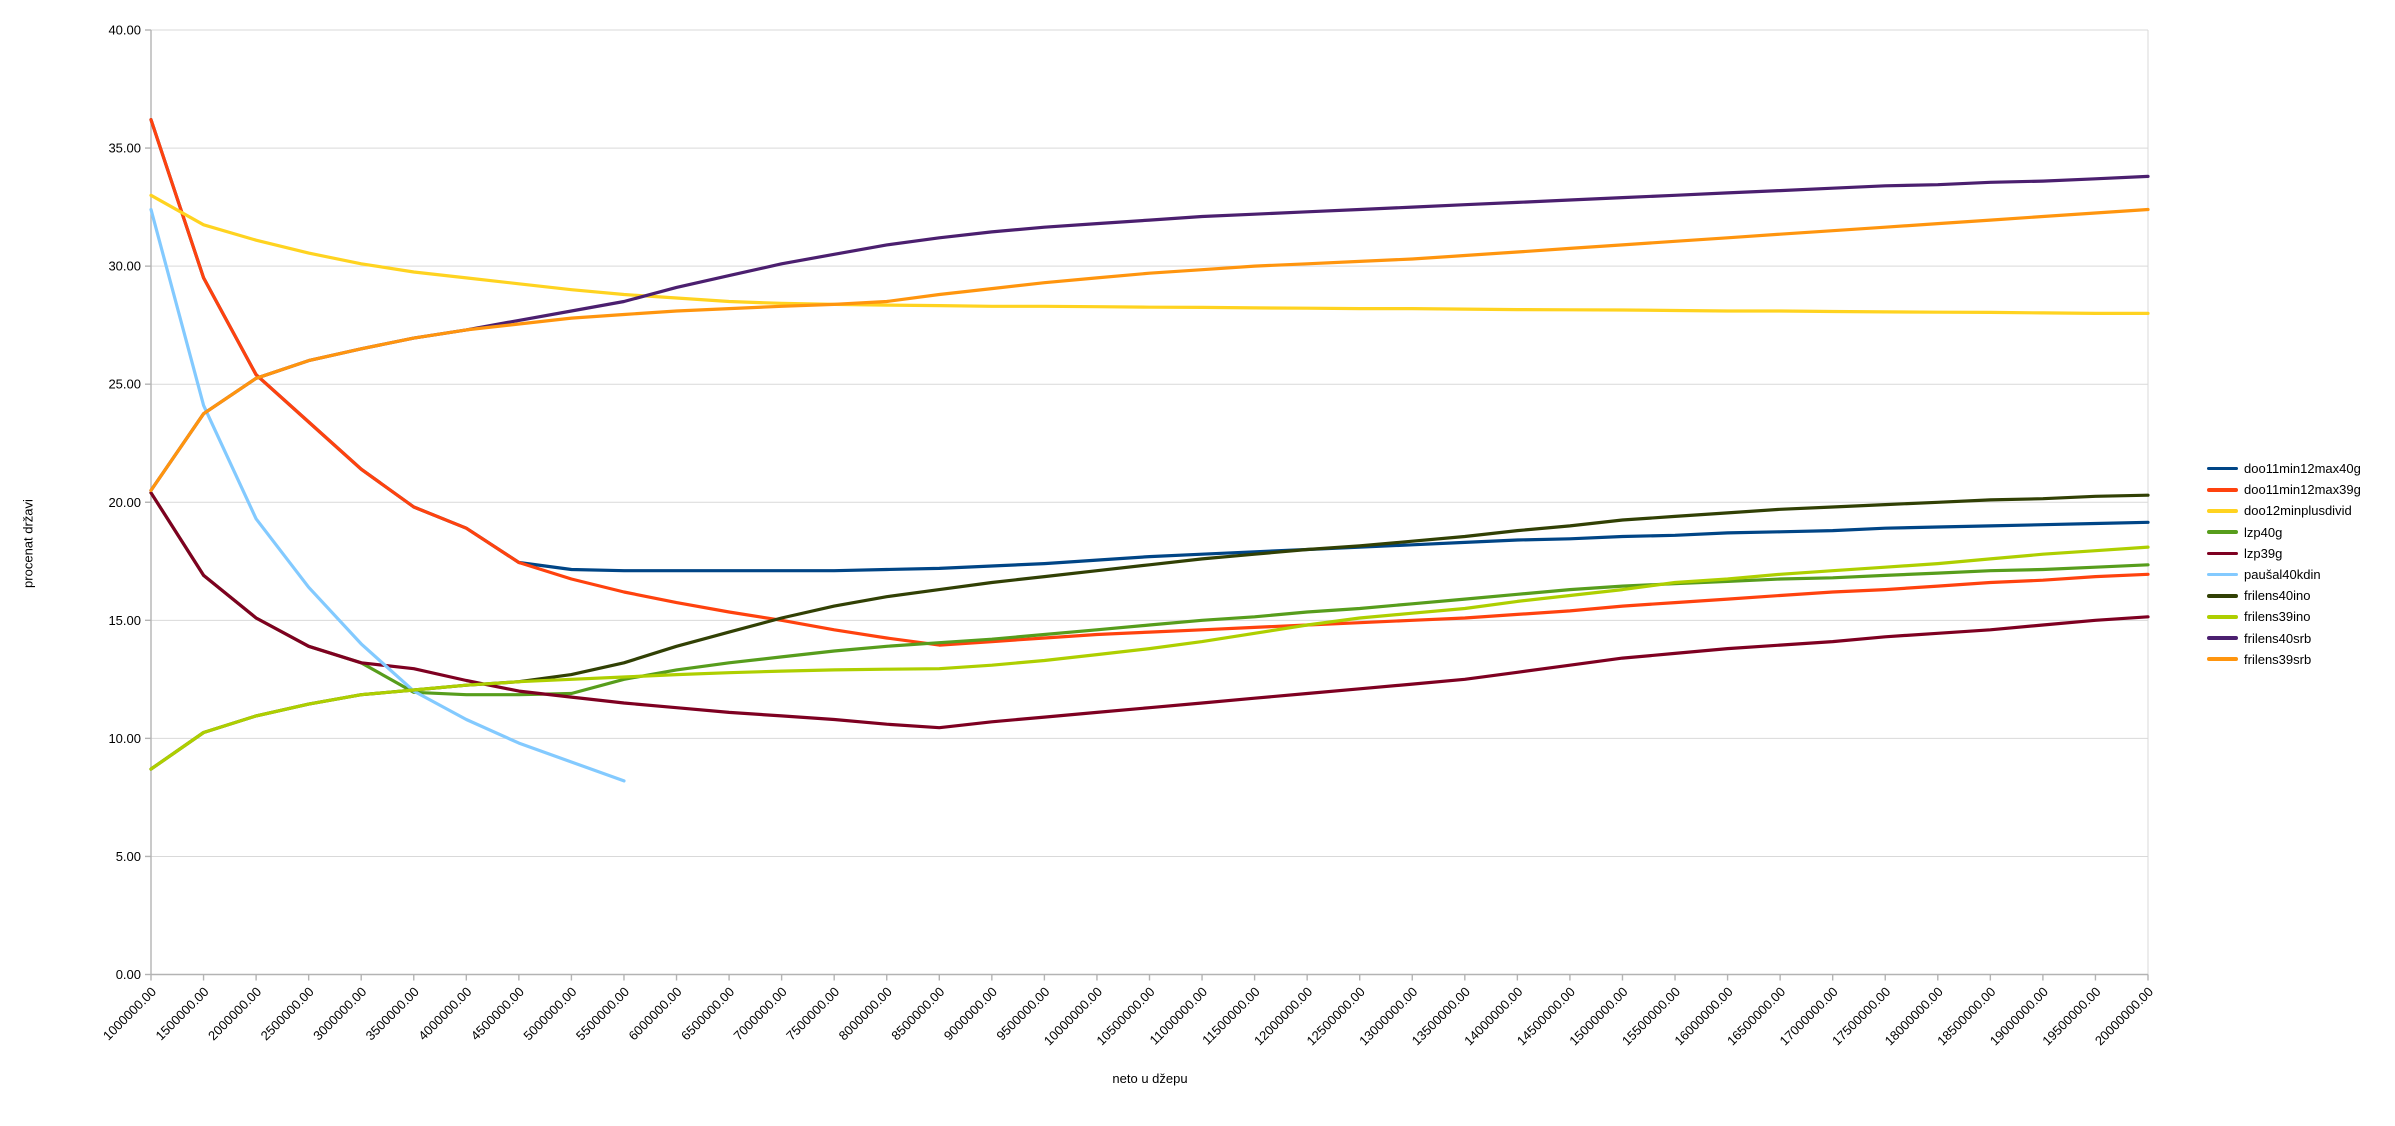 The width and height of the screenshot is (2395, 1126). What do you see at coordinates (2263, 553) in the screenshot?
I see `legend-label: lzp39g` at bounding box center [2263, 553].